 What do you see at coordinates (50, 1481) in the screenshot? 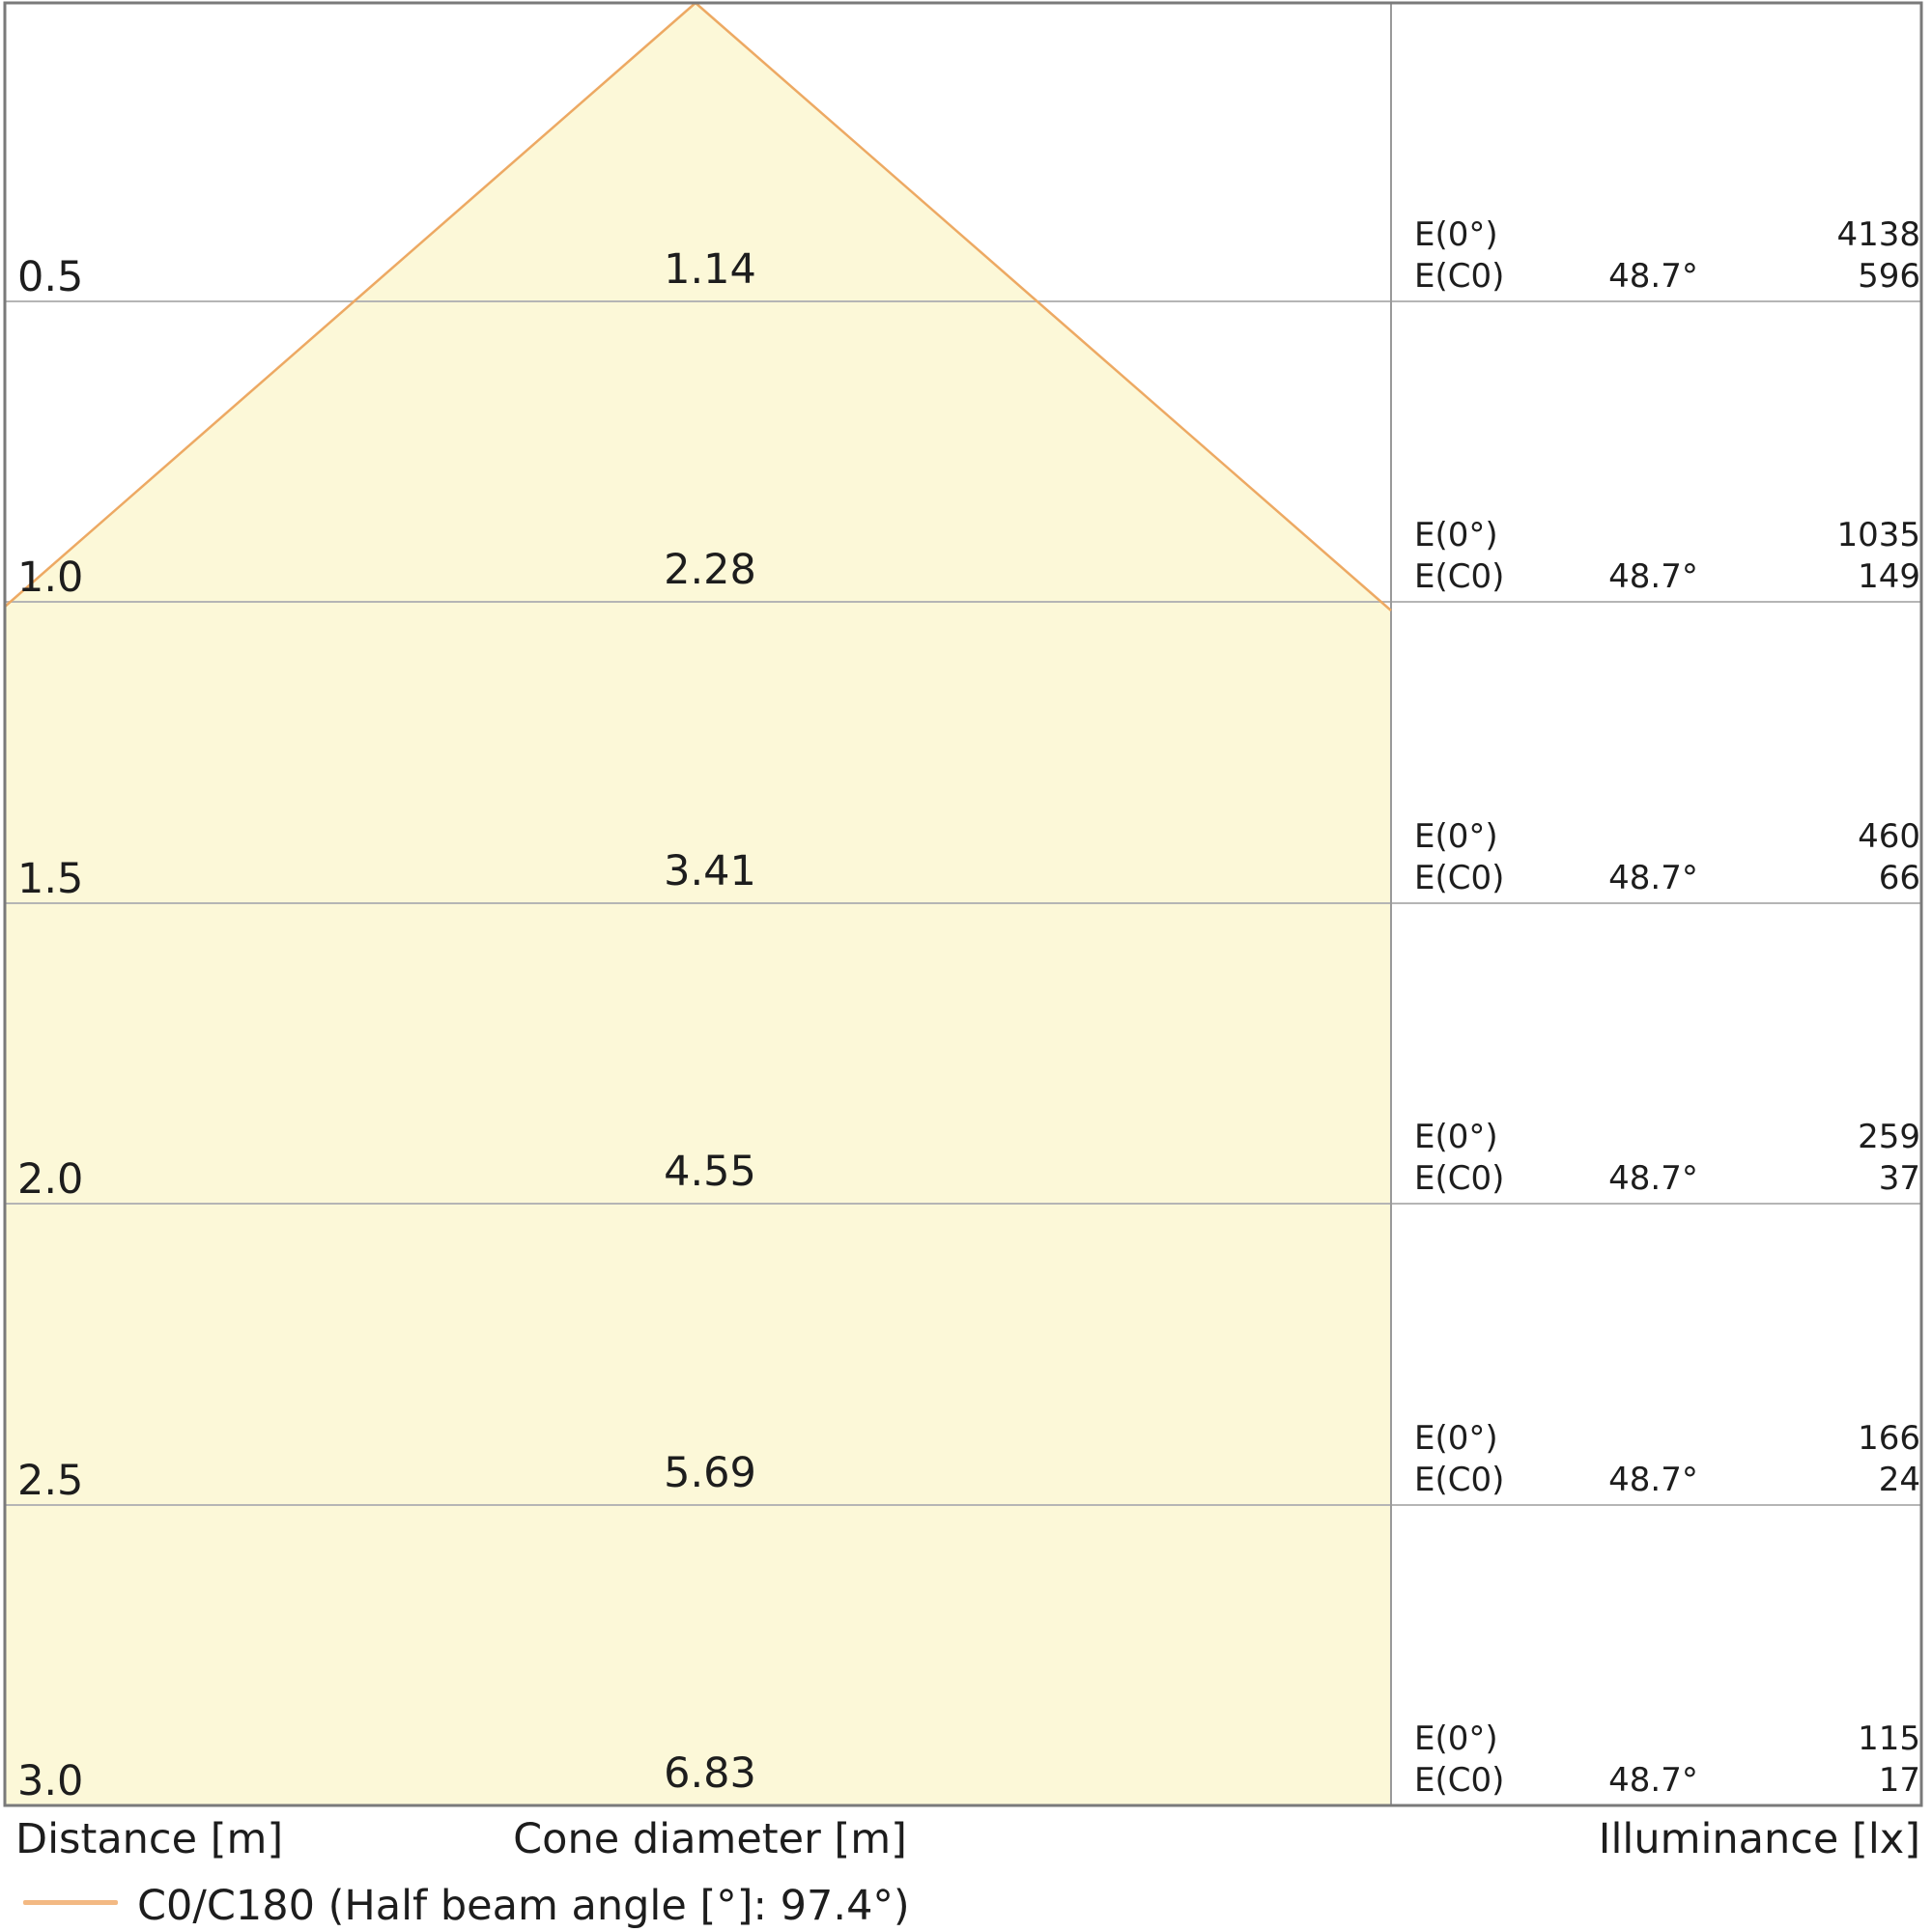
I see `distance-label: 2.5` at bounding box center [50, 1481].